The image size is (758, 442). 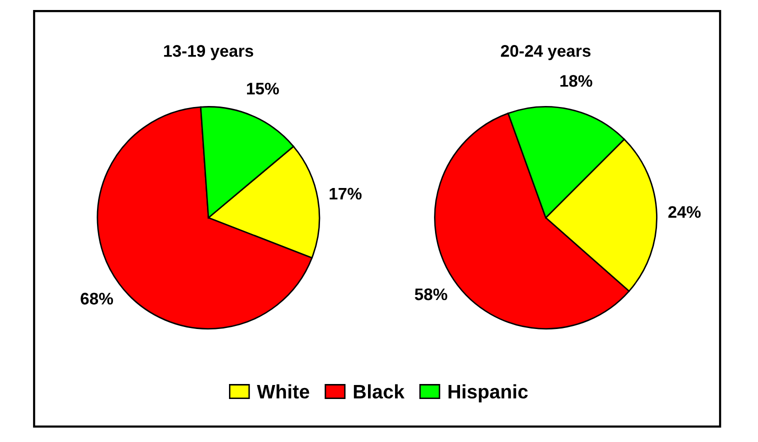 What do you see at coordinates (209, 52) in the screenshot?
I see `chart-title: 13-19 years` at bounding box center [209, 52].